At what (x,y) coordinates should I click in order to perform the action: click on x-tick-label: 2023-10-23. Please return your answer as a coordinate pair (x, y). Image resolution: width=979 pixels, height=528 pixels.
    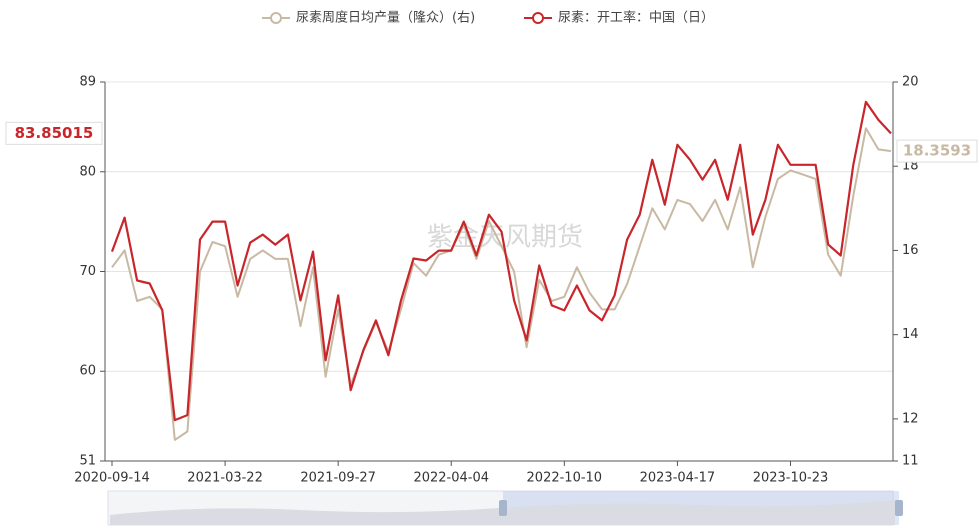
    Looking at the image, I should click on (791, 478).